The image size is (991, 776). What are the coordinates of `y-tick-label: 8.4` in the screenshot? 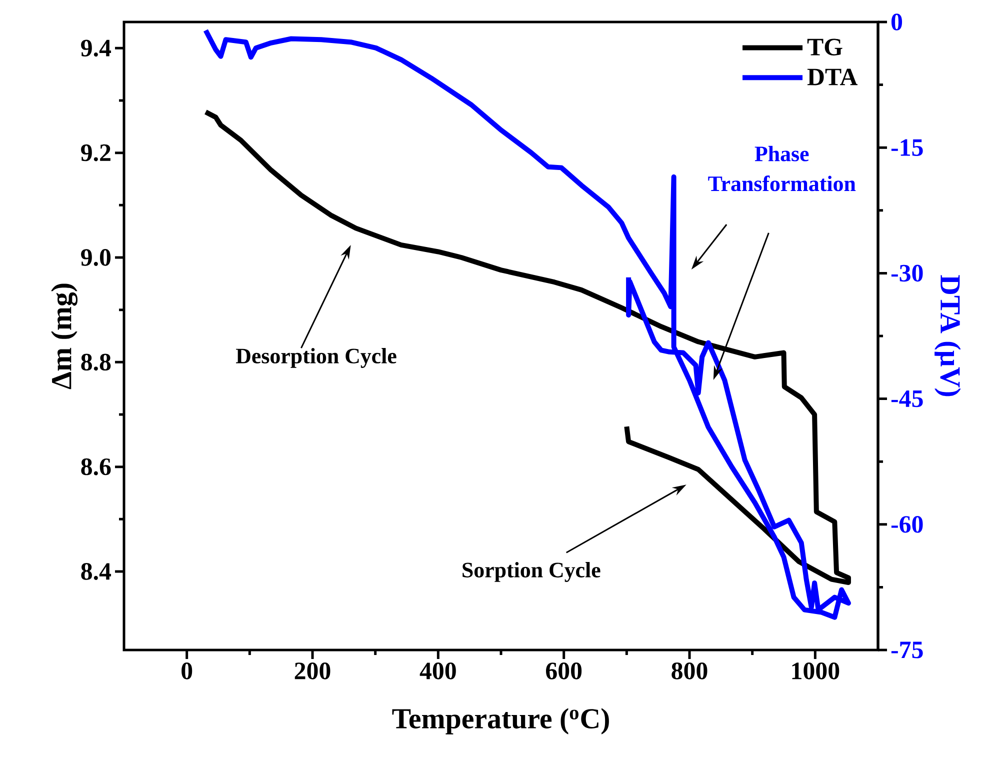 It's located at (96, 571).